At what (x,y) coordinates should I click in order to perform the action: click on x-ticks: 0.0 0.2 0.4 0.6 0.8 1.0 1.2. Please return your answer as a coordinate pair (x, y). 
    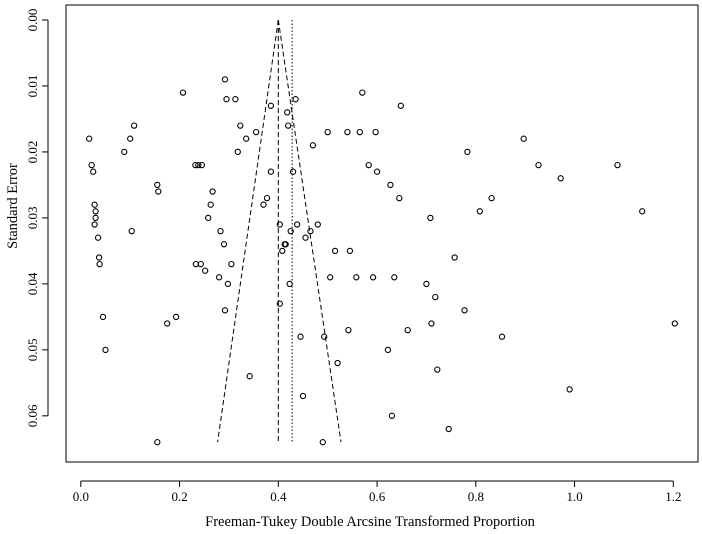
    Looking at the image, I should click on (377, 492).